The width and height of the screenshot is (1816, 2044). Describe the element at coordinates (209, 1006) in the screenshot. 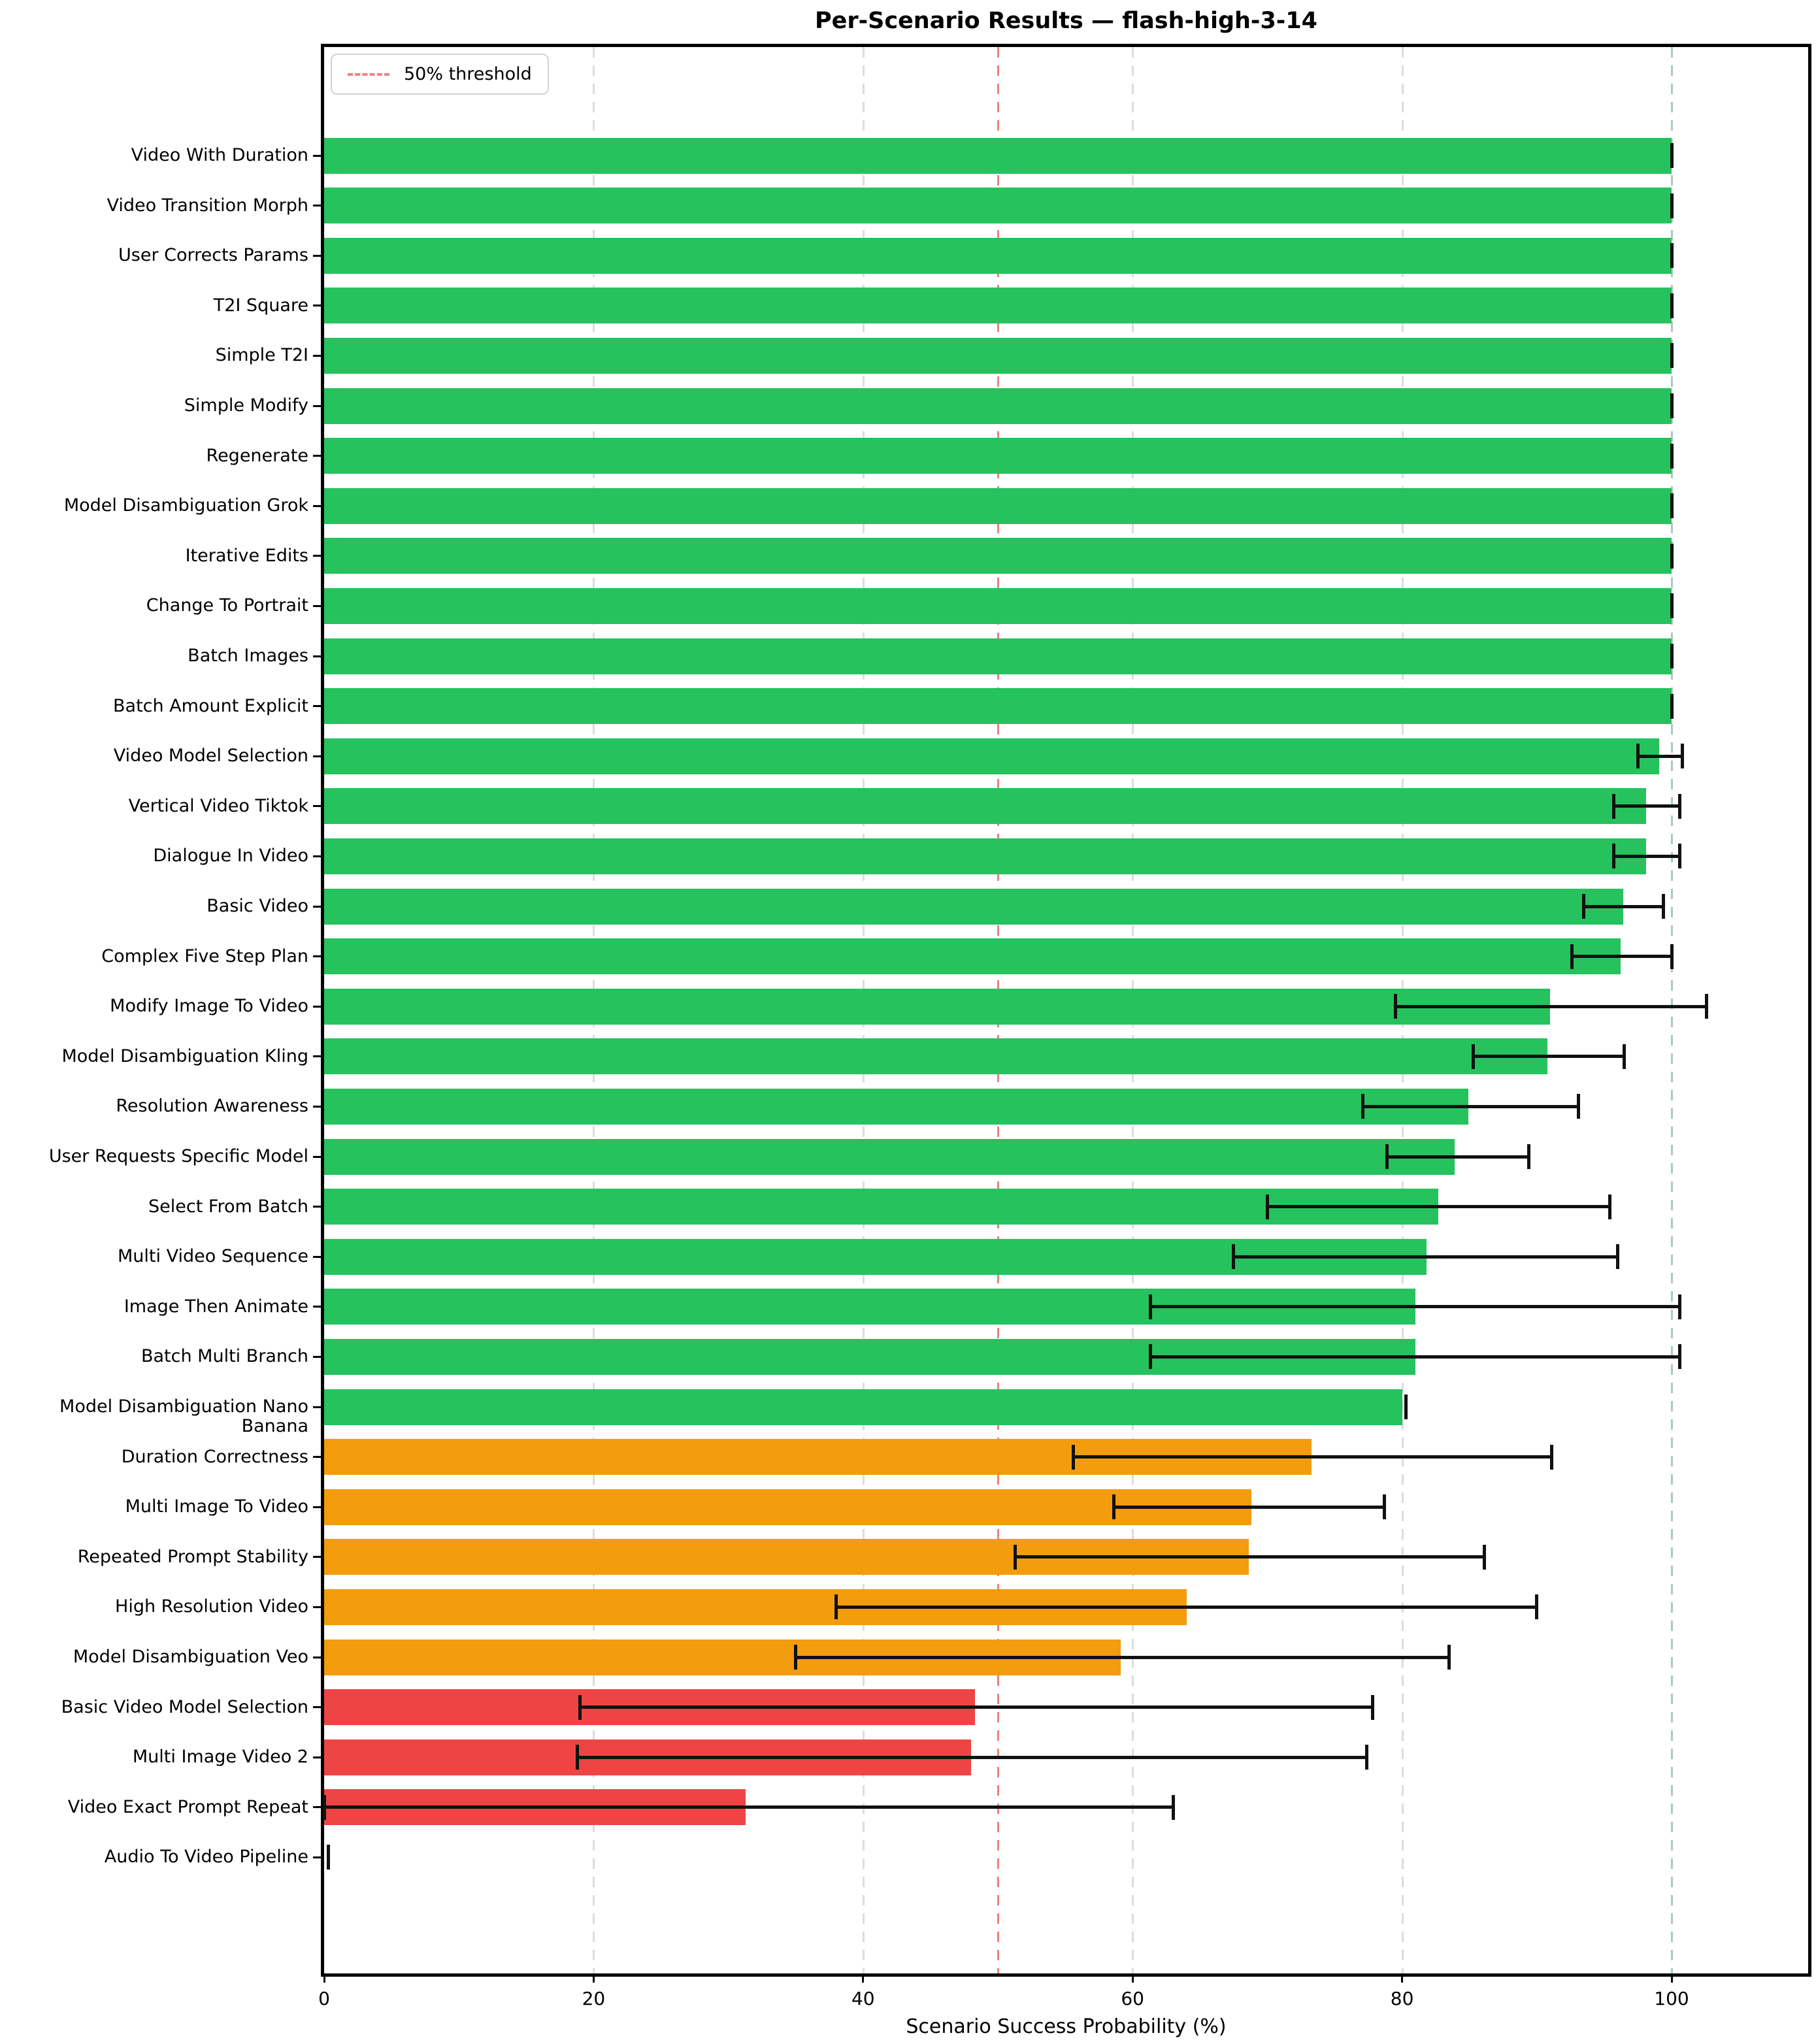

I see `y-axis-label: Modify Image To Video` at that location.